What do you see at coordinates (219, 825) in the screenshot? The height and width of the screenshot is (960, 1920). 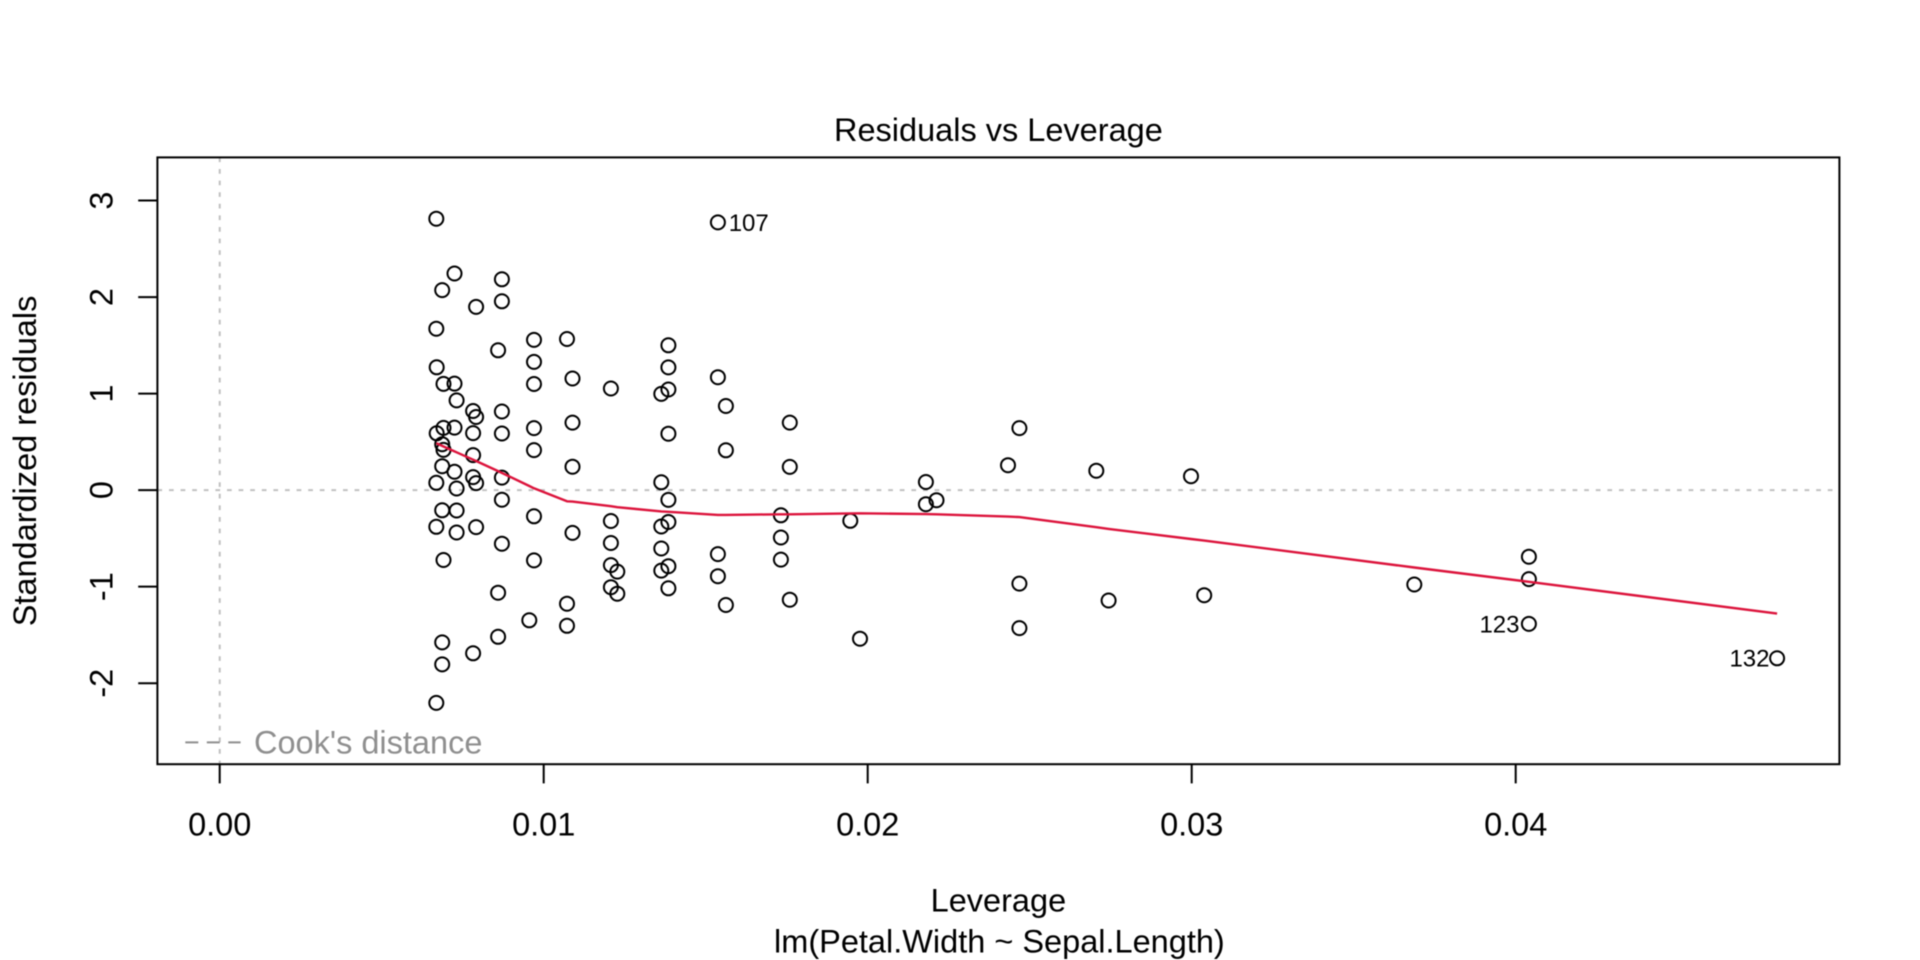 I see `svg-text: 0.00` at bounding box center [219, 825].